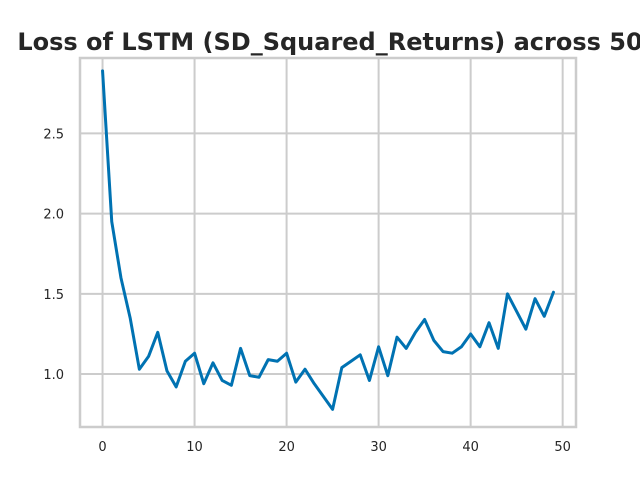 This screenshot has height=480, width=640. What do you see at coordinates (53, 215) in the screenshot?
I see `y-tick-label: 2.0` at bounding box center [53, 215].